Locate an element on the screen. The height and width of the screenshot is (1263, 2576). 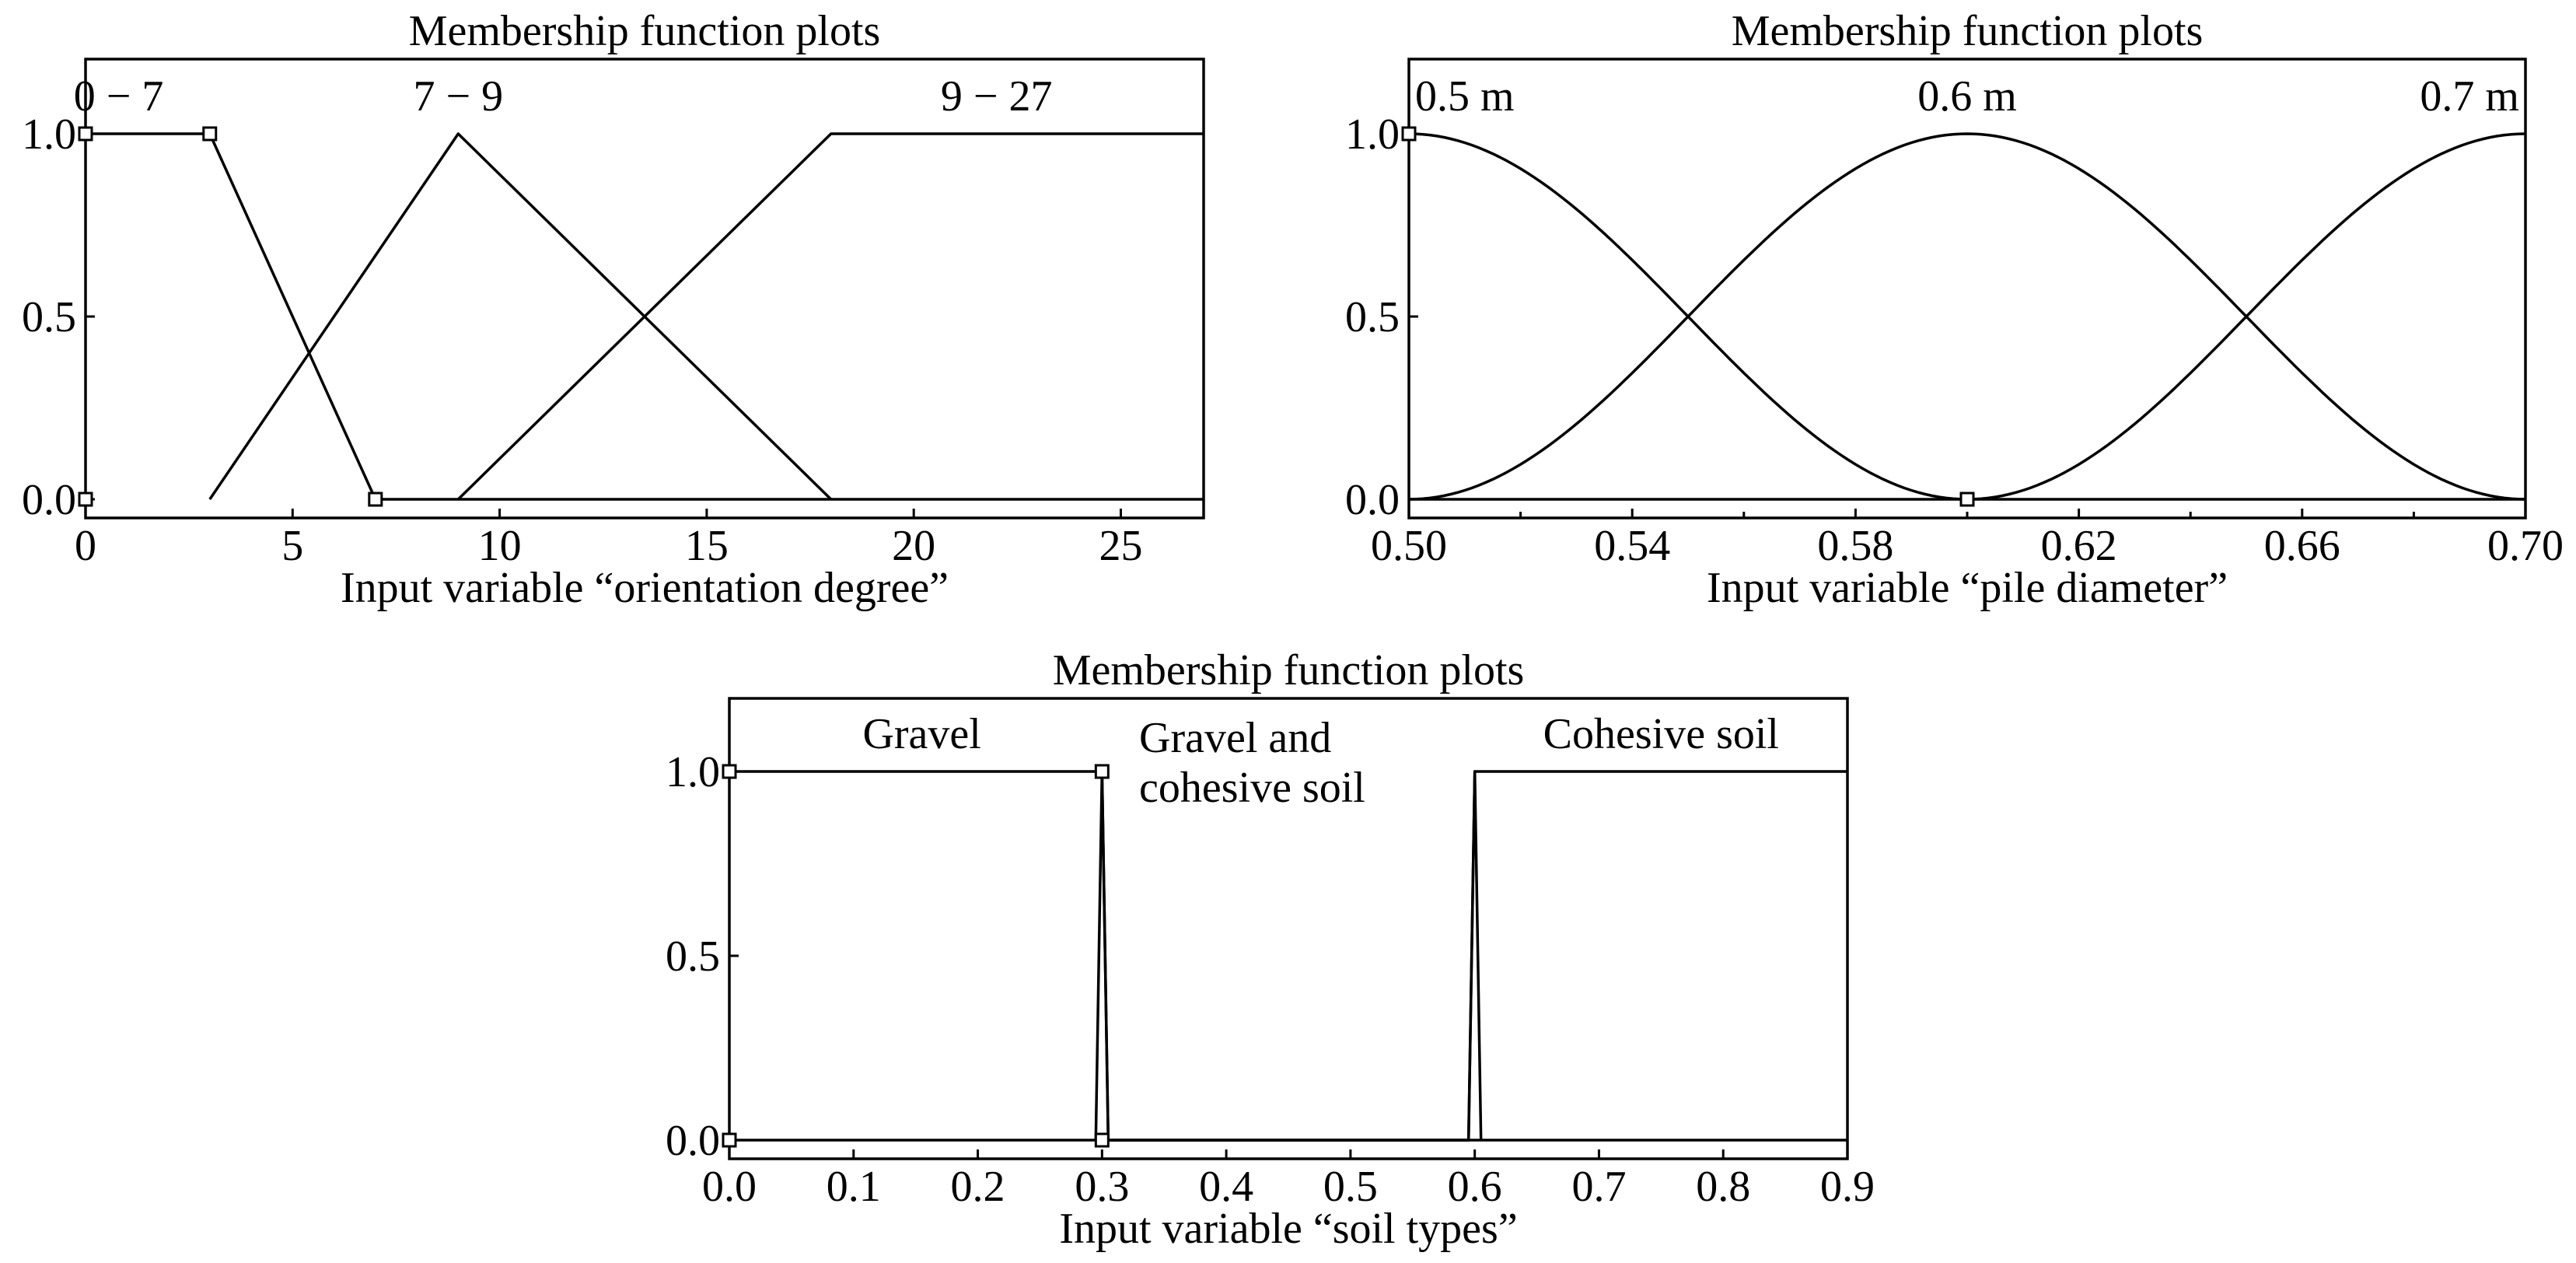
x-axis-title: Input variable “orientation degree” is located at coordinates (645, 588).